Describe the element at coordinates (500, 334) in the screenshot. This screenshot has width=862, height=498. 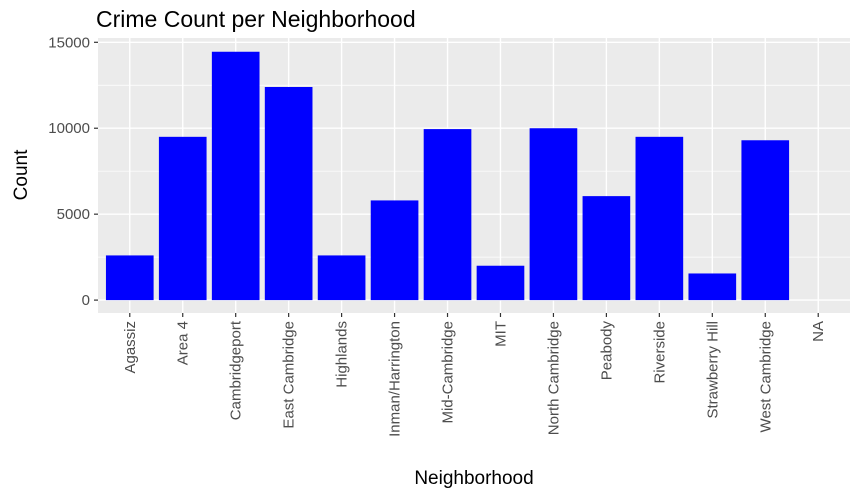
I see `x-tick-label: MIT` at that location.